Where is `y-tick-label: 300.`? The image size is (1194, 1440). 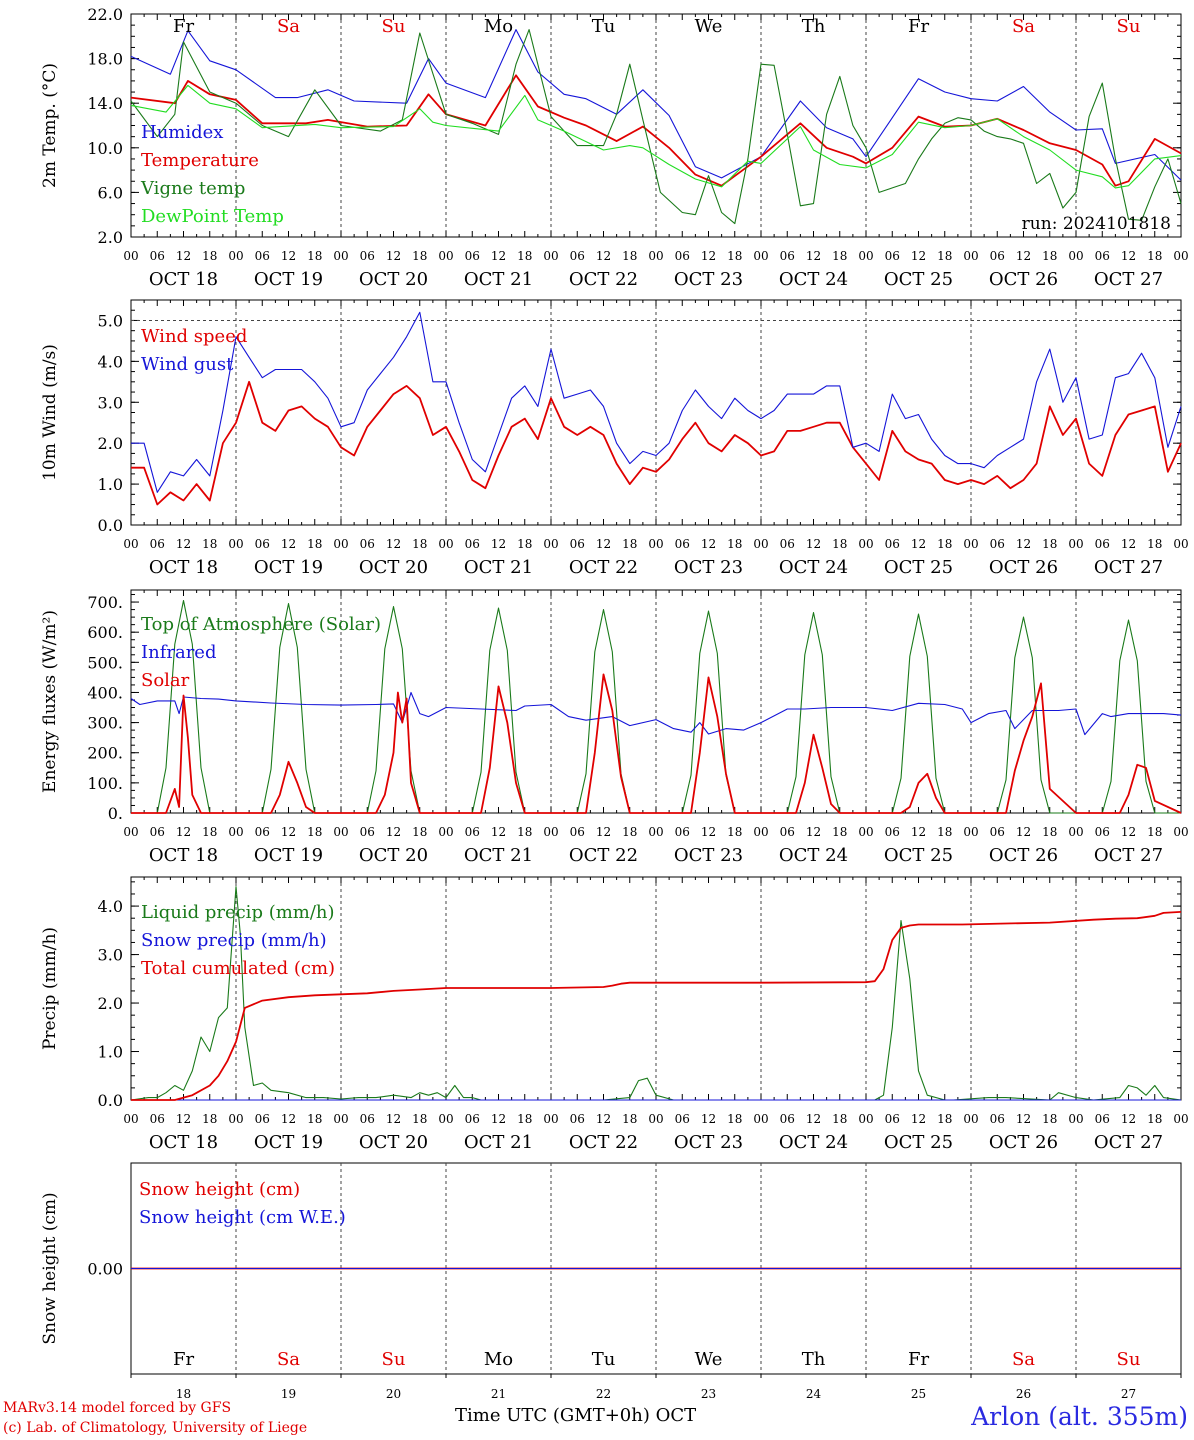
y-tick-label: 300. is located at coordinates (105, 723).